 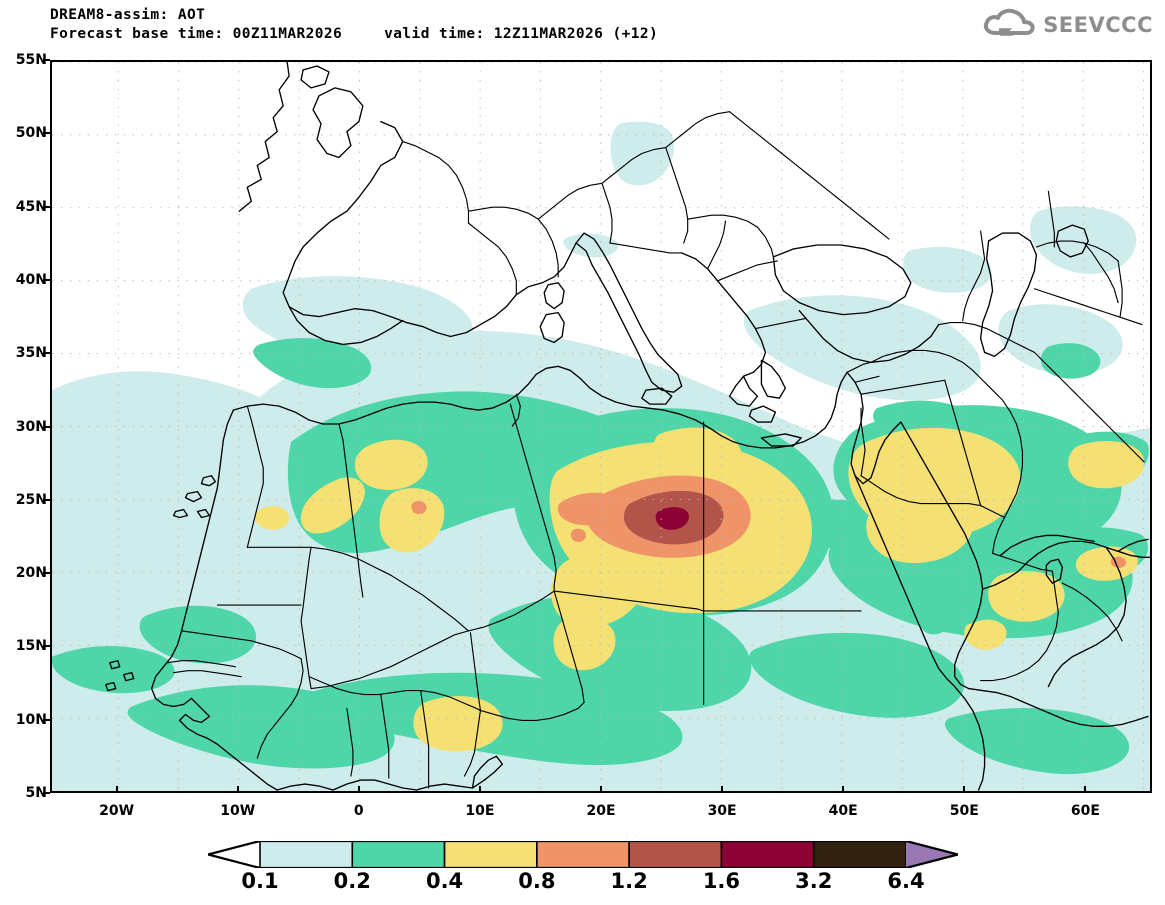 What do you see at coordinates (1085, 811) in the screenshot?
I see `lon-tick-label: 60E` at bounding box center [1085, 811].